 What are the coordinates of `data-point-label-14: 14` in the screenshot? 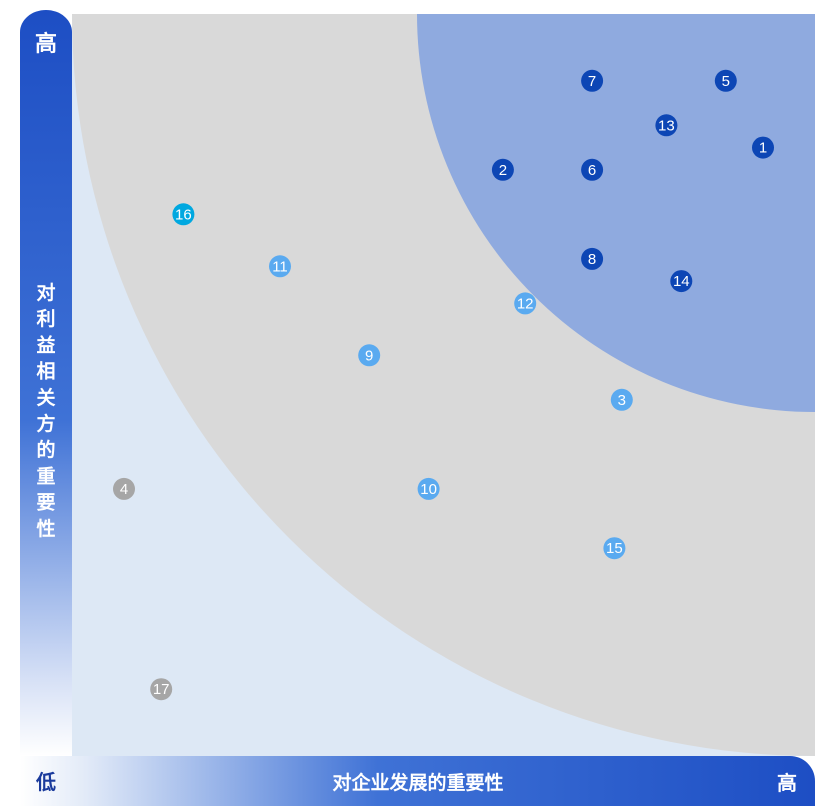 It's located at (681, 281).